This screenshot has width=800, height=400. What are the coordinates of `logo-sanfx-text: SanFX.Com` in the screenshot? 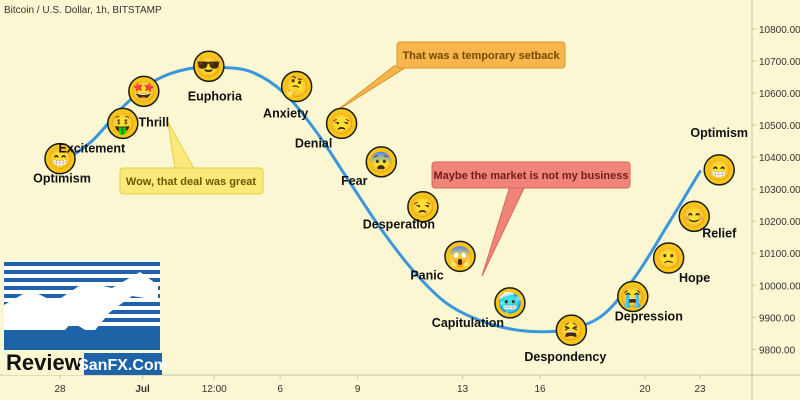 It's located at (123, 365).